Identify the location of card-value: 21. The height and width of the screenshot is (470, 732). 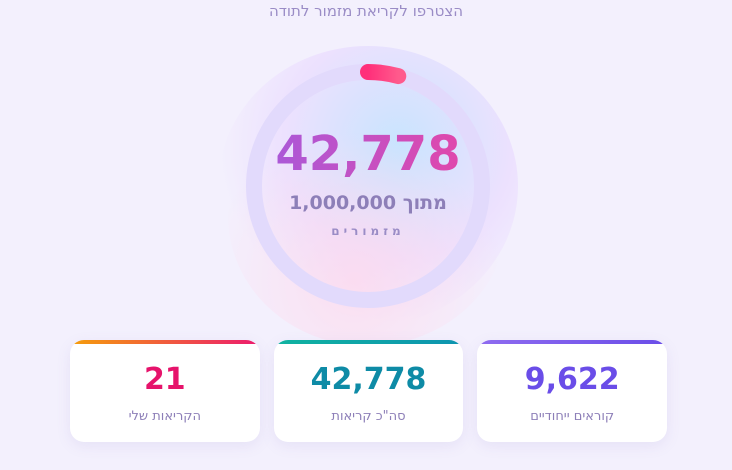
(164, 379).